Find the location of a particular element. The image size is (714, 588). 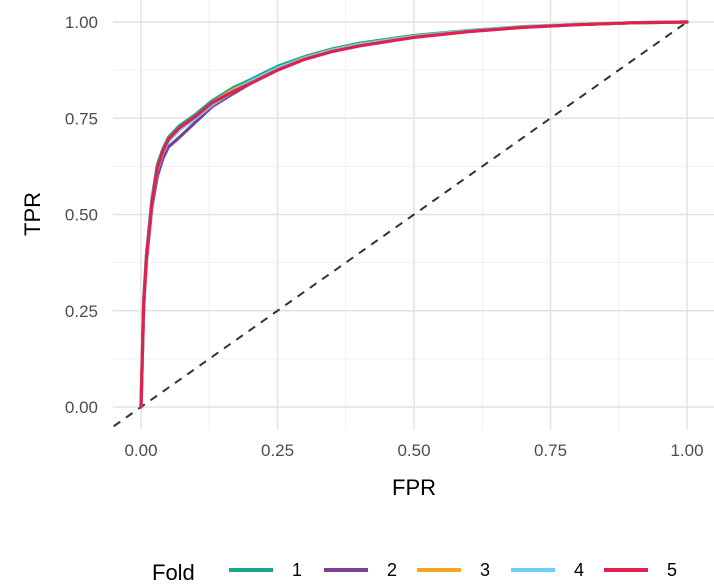

y-tick-labels: 0.00 0.25 0.50 0.75 1.00 is located at coordinates (81, 215).